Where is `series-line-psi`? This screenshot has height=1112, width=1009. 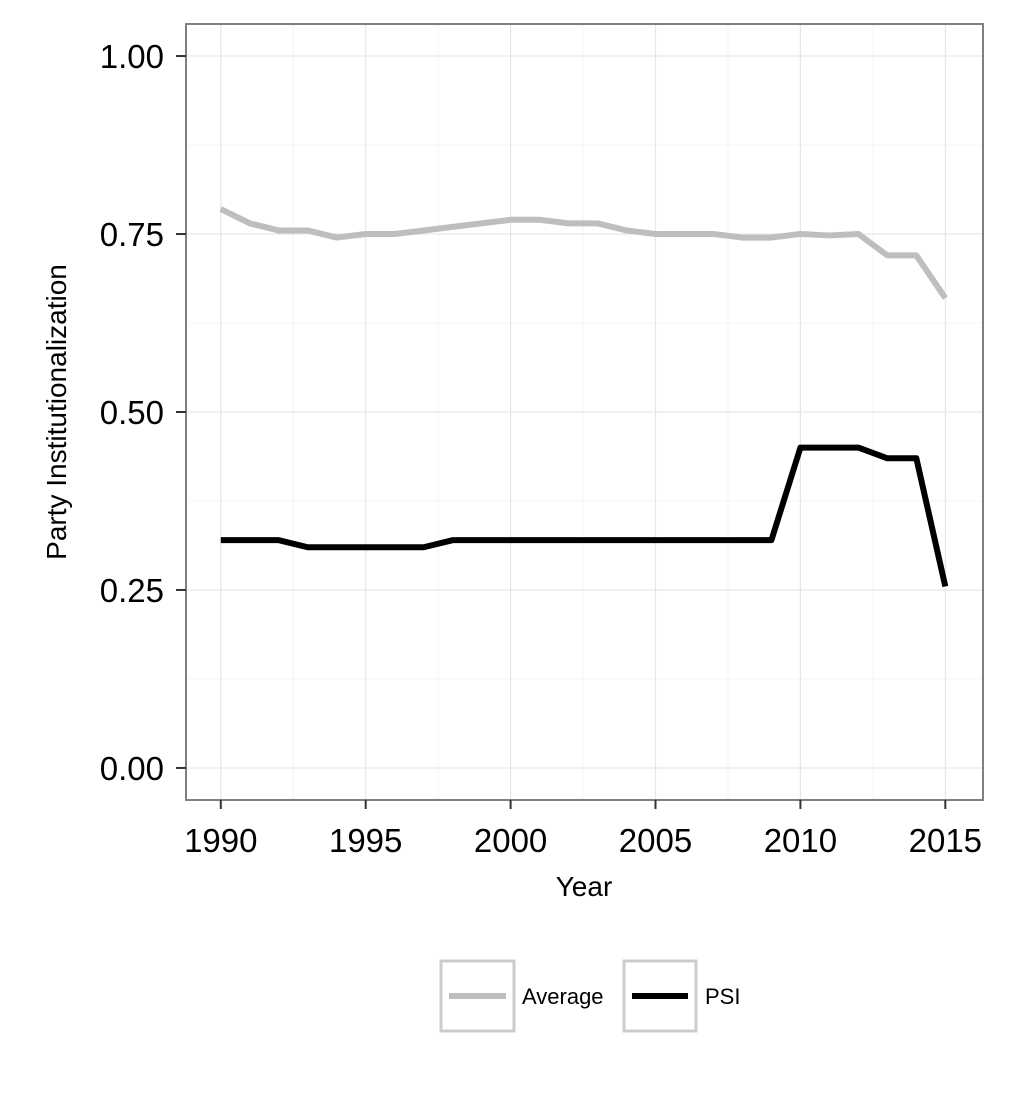
series-line-psi is located at coordinates (584, 516).